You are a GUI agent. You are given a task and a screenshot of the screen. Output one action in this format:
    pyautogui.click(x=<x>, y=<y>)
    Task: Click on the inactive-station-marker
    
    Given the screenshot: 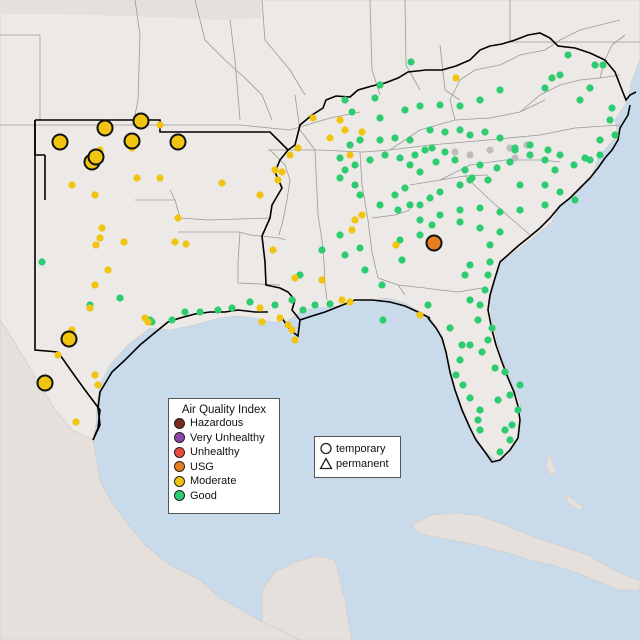 What is the action you would take?
    pyautogui.click(x=490, y=150)
    